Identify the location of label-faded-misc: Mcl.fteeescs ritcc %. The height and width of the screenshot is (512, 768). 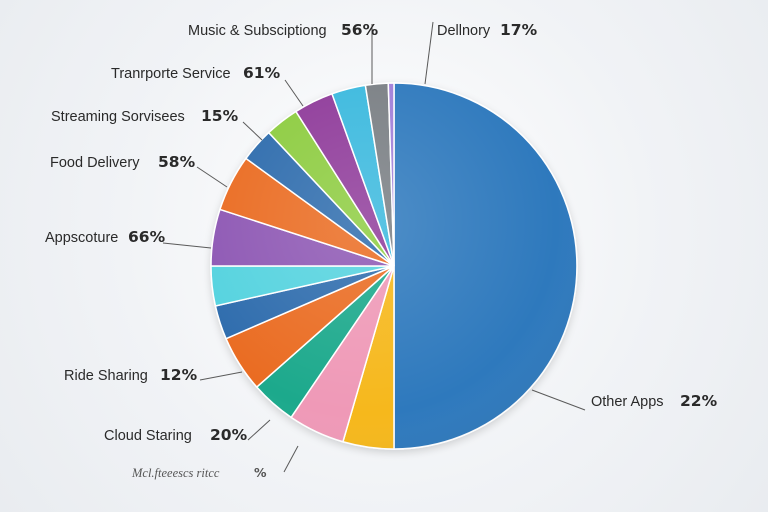
(199, 472).